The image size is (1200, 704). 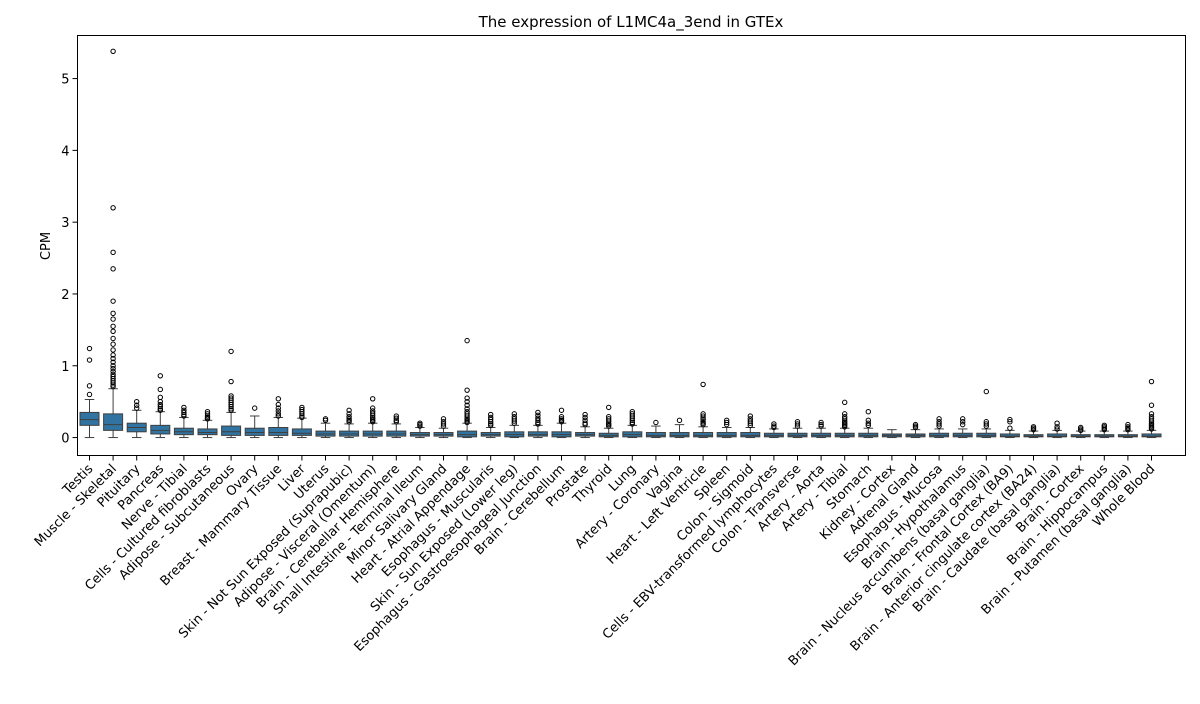 I want to click on y-tick-label: 3, so click(x=65, y=223).